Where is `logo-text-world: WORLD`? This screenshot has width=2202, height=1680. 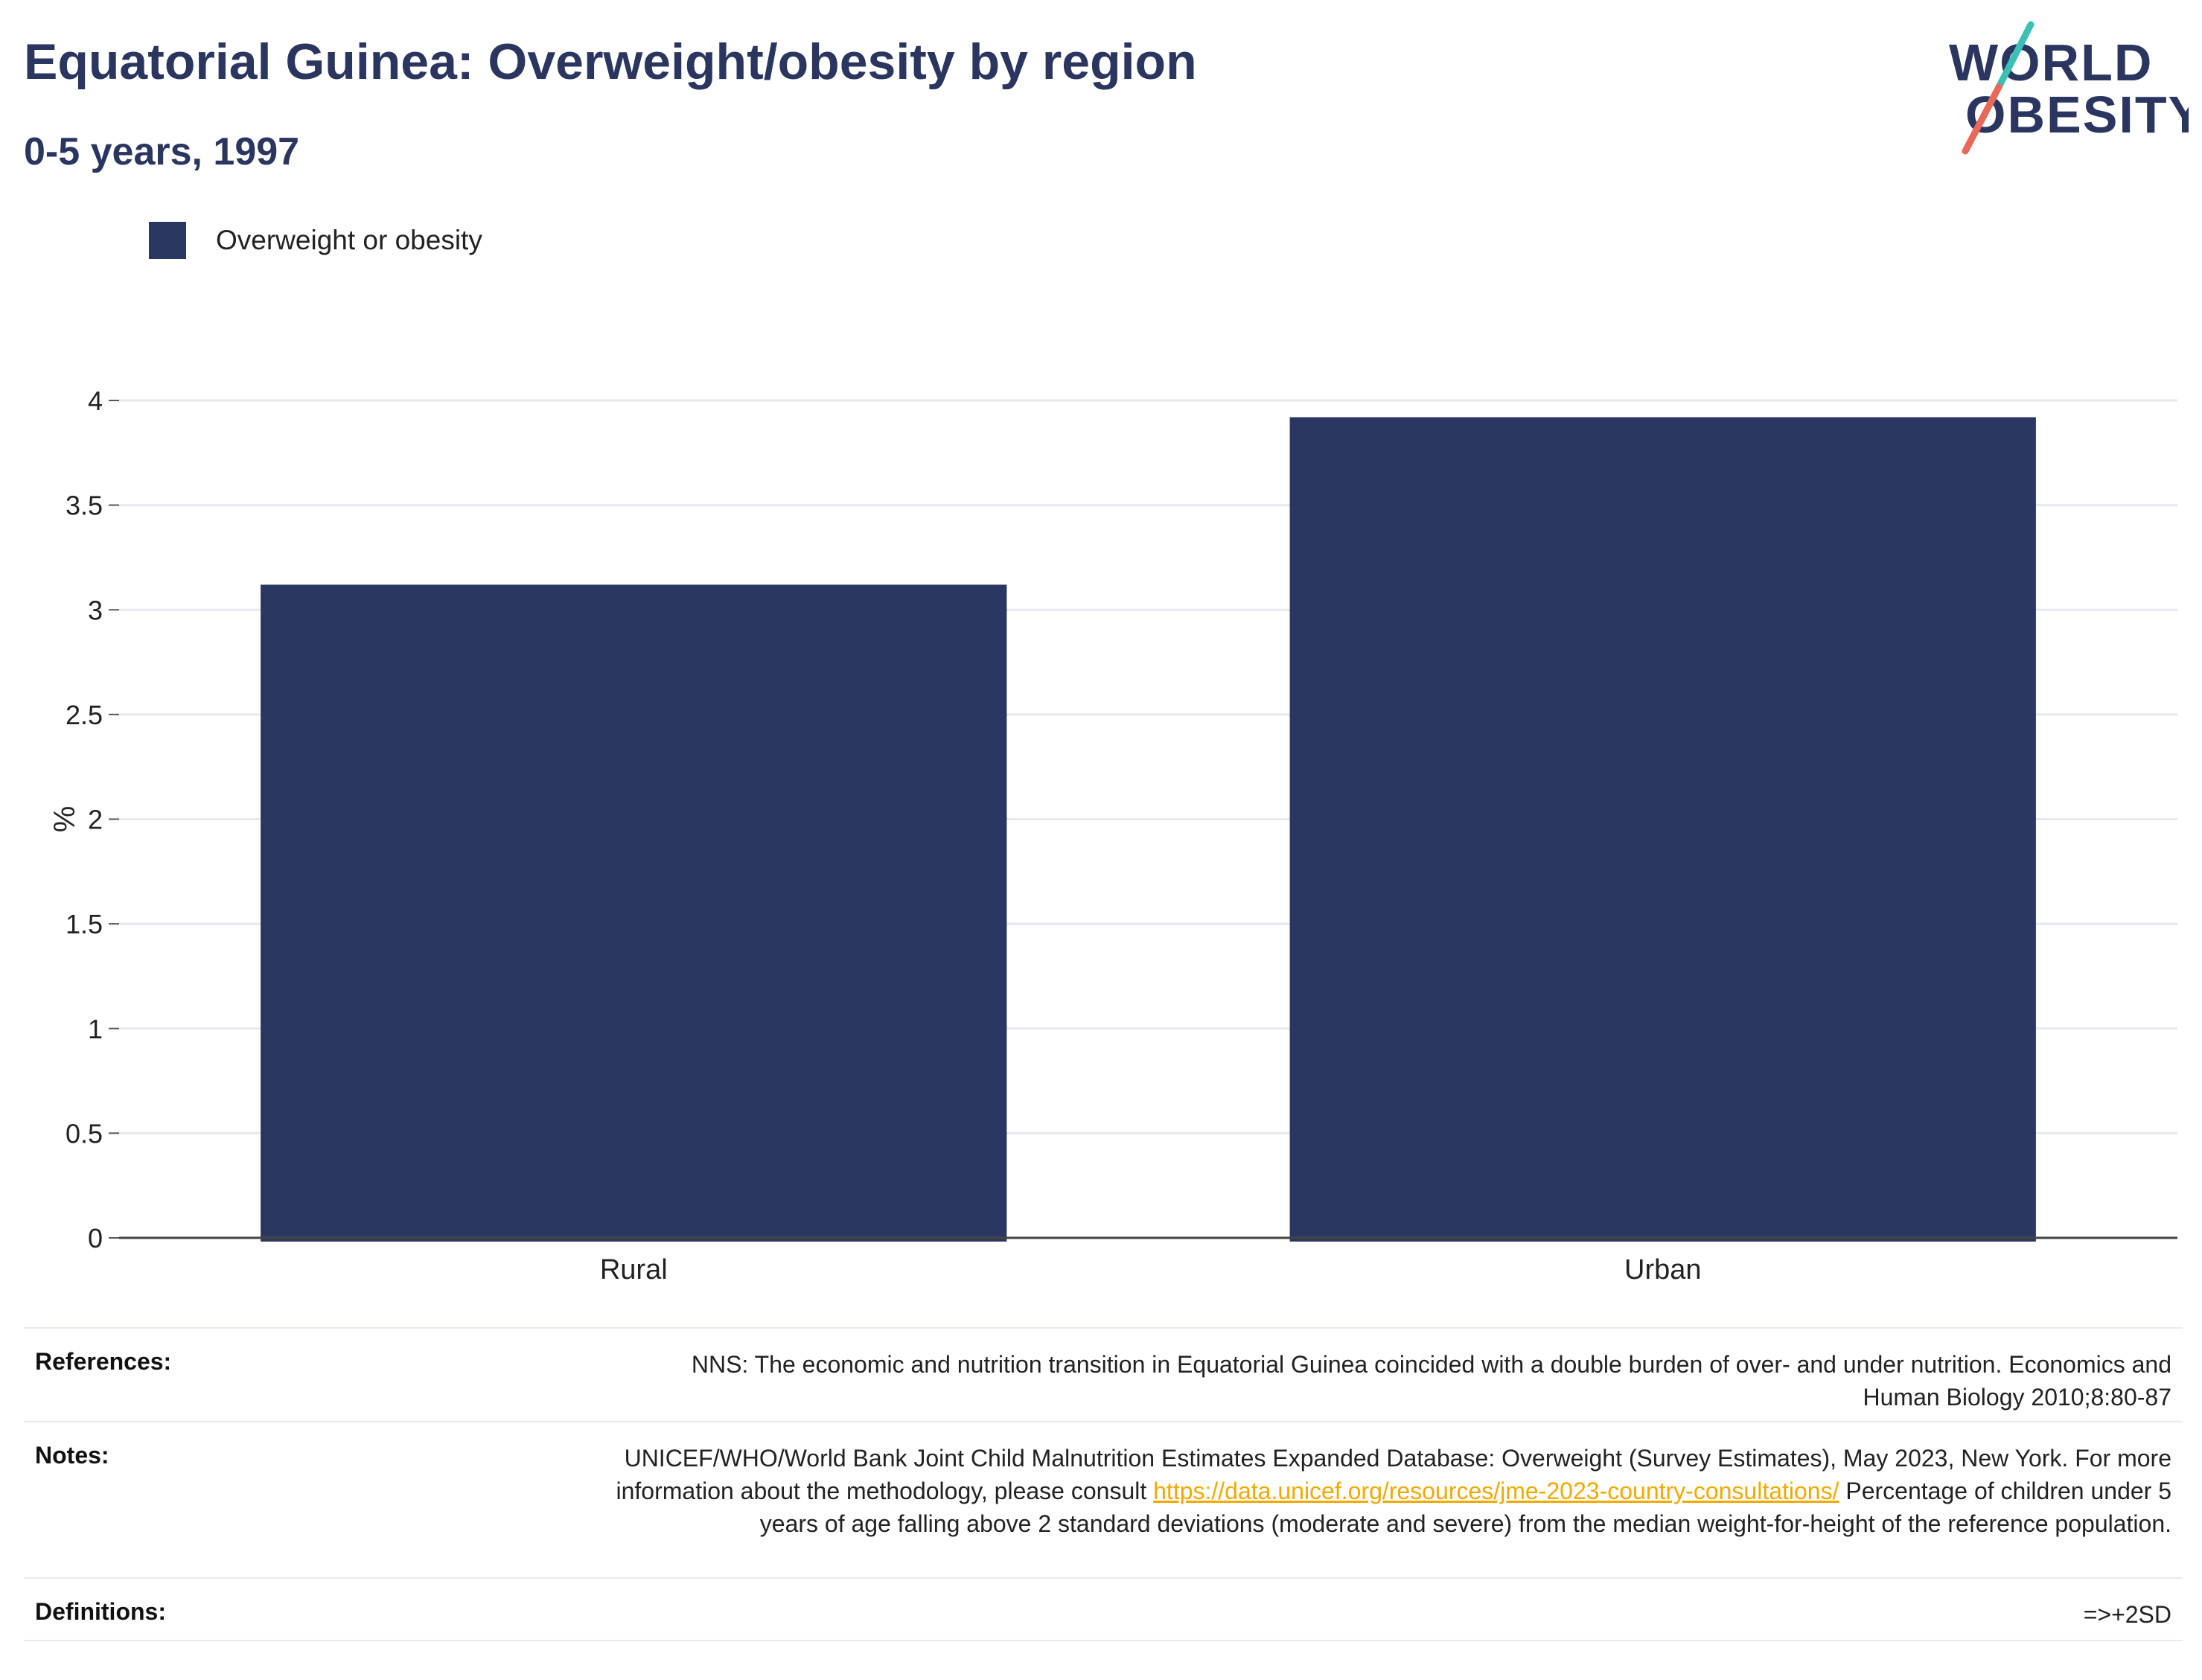
logo-text-world: WORLD is located at coordinates (2051, 62).